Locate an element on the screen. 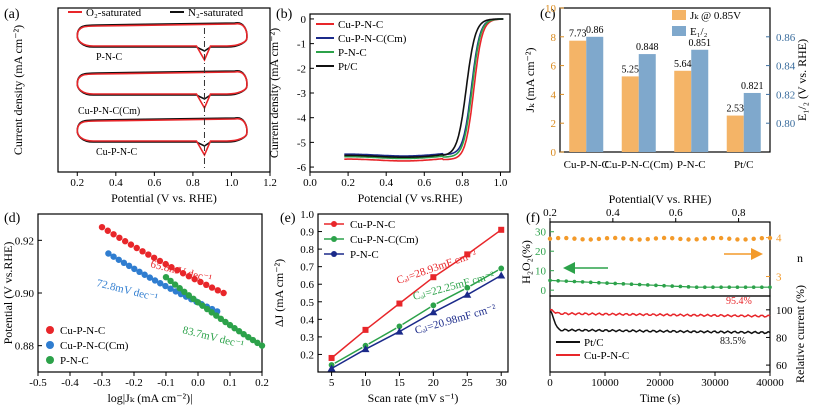 This screenshot has height=406, width=813. bar-jk is located at coordinates (735, 133).